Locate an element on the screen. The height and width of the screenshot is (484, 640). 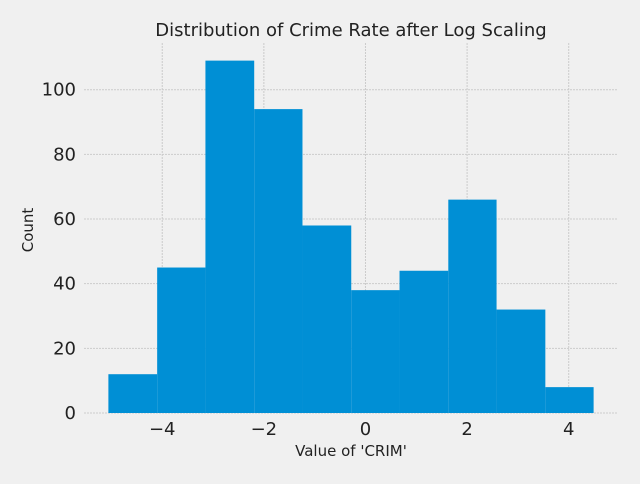
y-tick-label: 60 is located at coordinates (64, 219).